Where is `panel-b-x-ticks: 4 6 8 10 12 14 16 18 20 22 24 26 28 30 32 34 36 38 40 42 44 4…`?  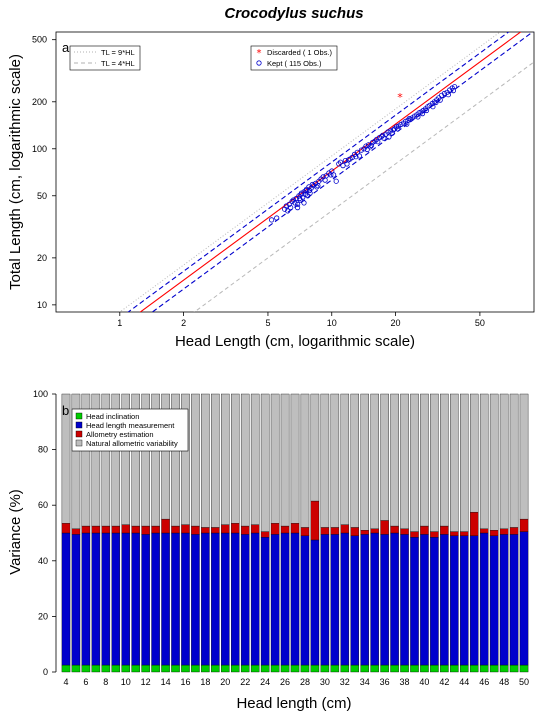
panel-b-x-ticks: 4 6 8 10 12 14 16 18 20 22 24 26 28 30 32 34 36 38 40 42 44 4… is located at coordinates (296, 682).